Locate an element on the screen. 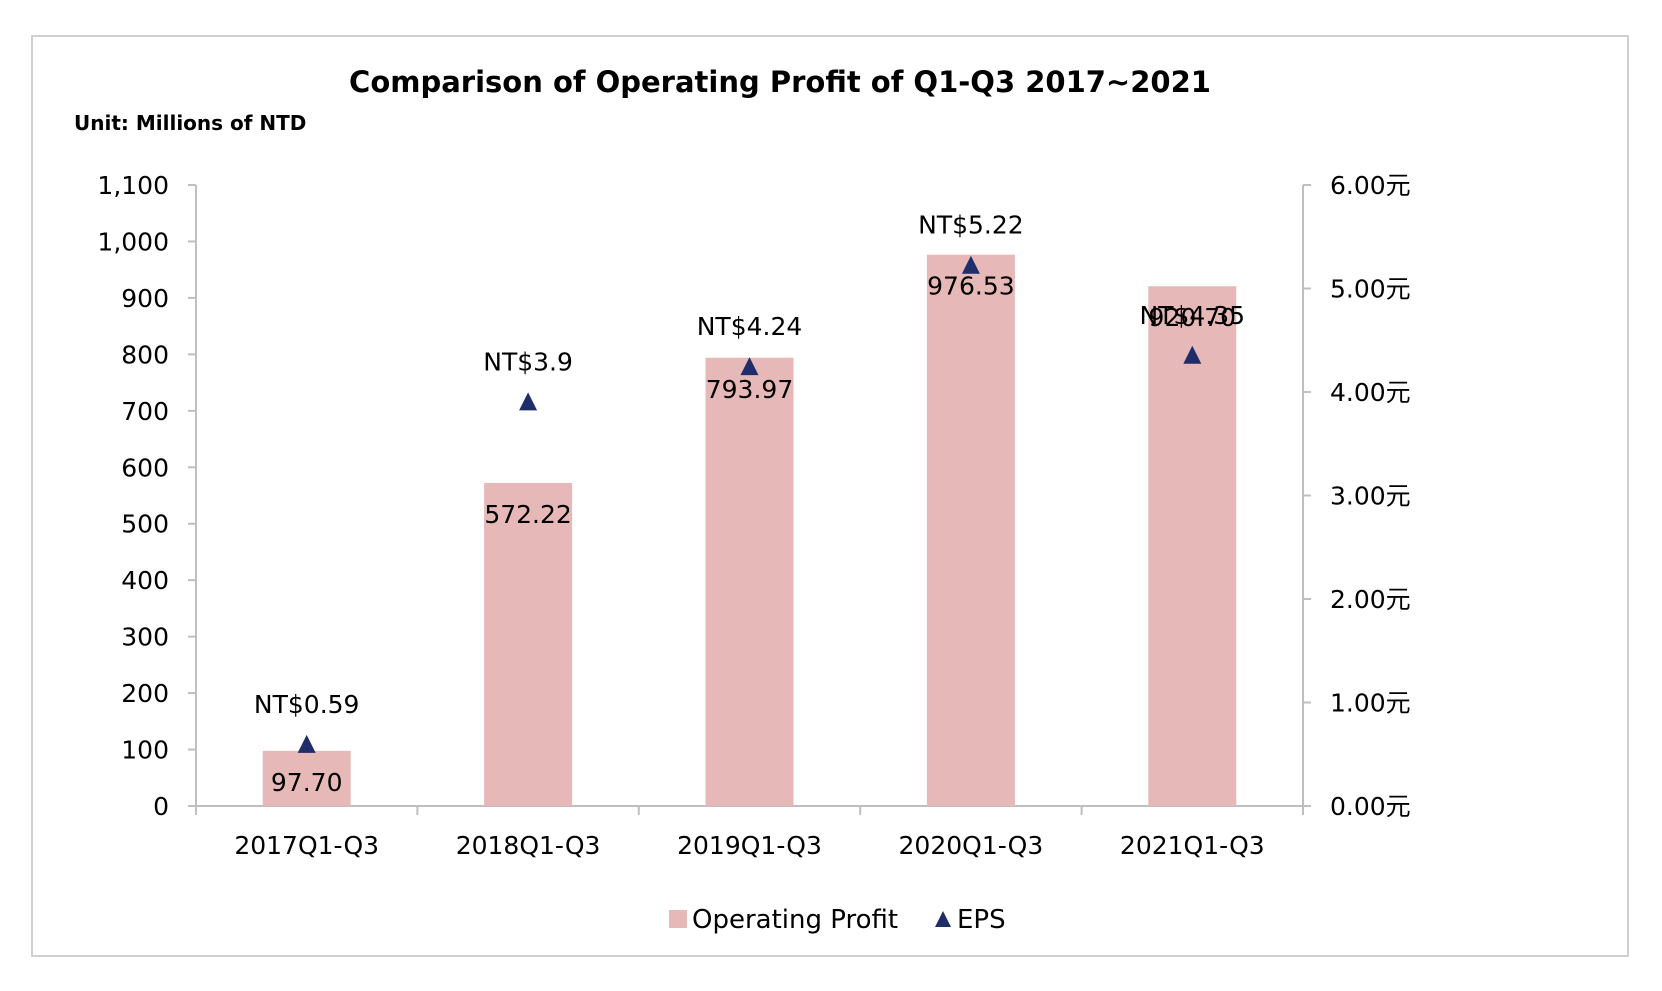 This screenshot has height=991, width=1662. right-tick-label: 5.00元 is located at coordinates (1370, 289).